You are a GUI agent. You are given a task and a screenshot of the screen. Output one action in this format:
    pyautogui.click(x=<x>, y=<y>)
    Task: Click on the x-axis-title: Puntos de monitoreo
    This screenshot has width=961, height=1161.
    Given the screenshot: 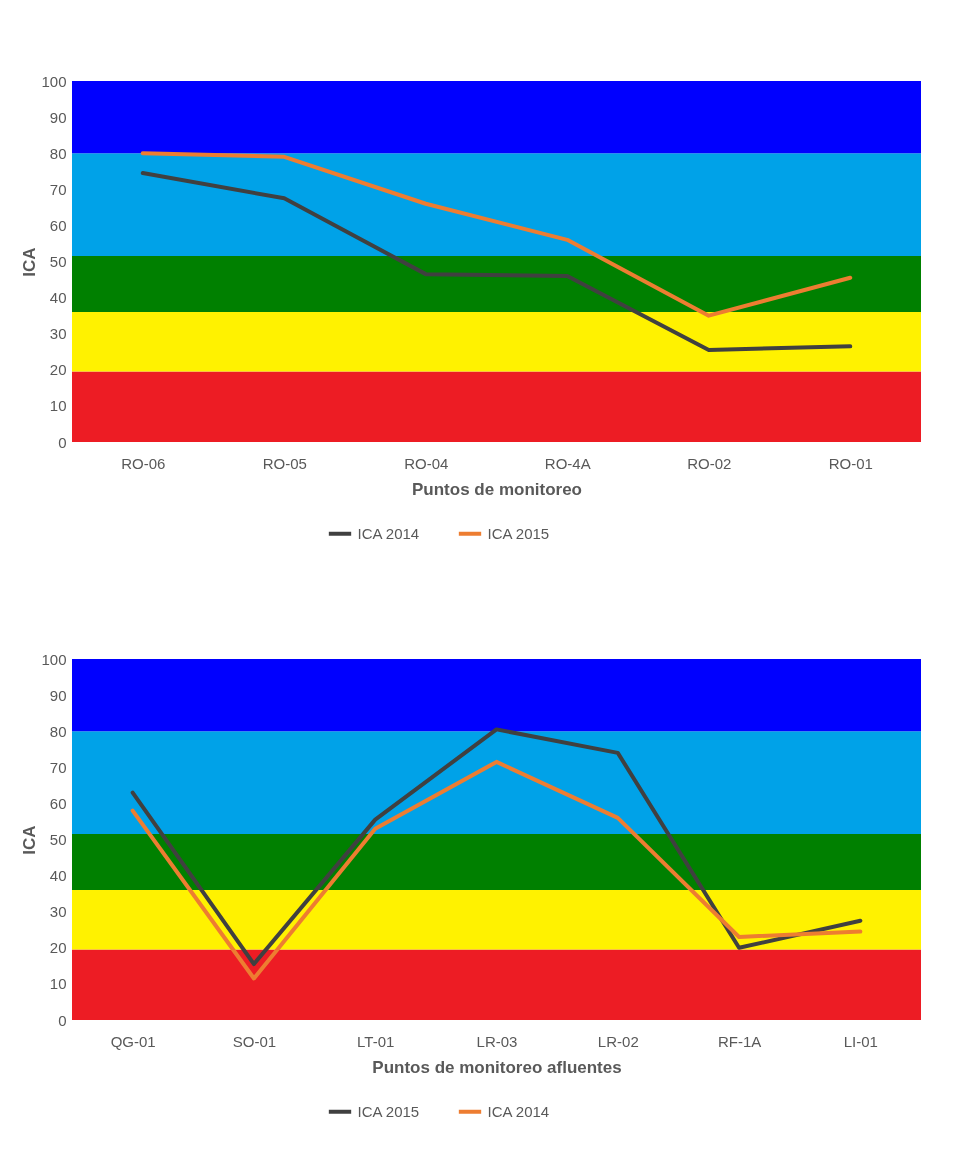 What is the action you would take?
    pyautogui.click(x=497, y=489)
    